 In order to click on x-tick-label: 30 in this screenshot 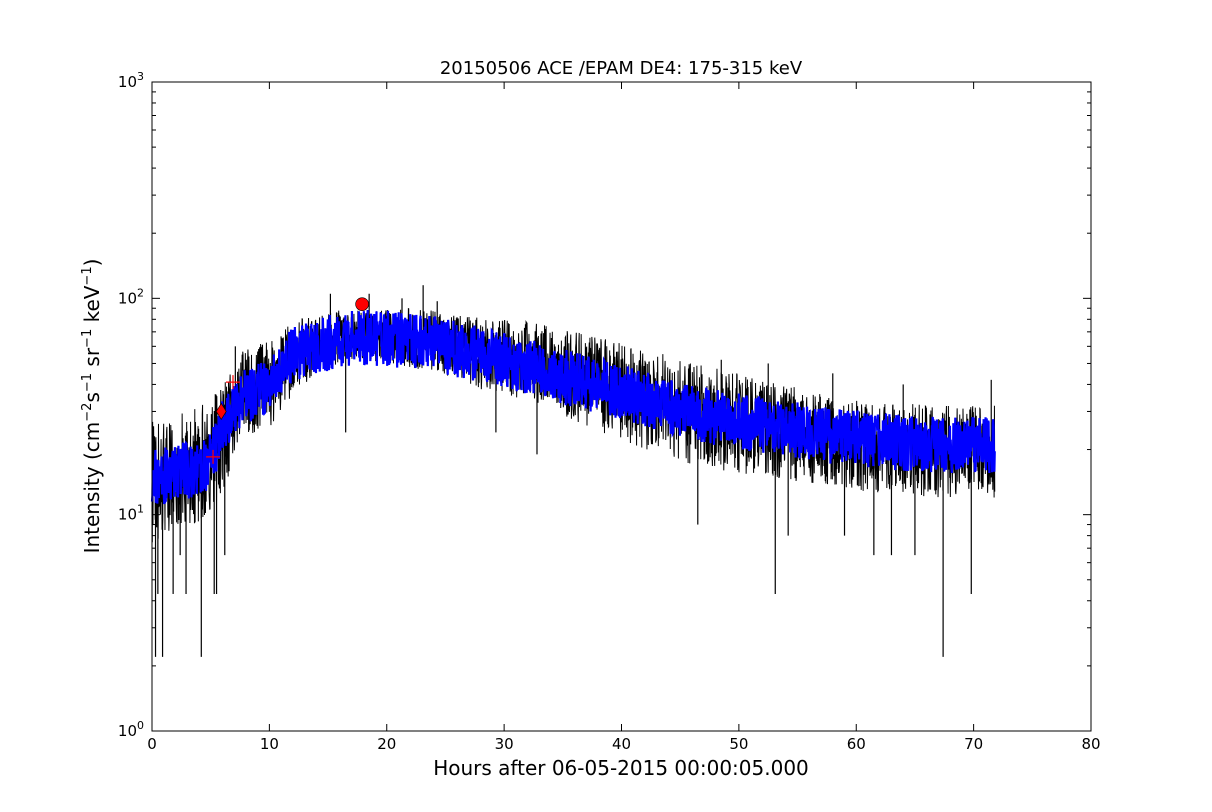, I will do `click(504, 744)`.